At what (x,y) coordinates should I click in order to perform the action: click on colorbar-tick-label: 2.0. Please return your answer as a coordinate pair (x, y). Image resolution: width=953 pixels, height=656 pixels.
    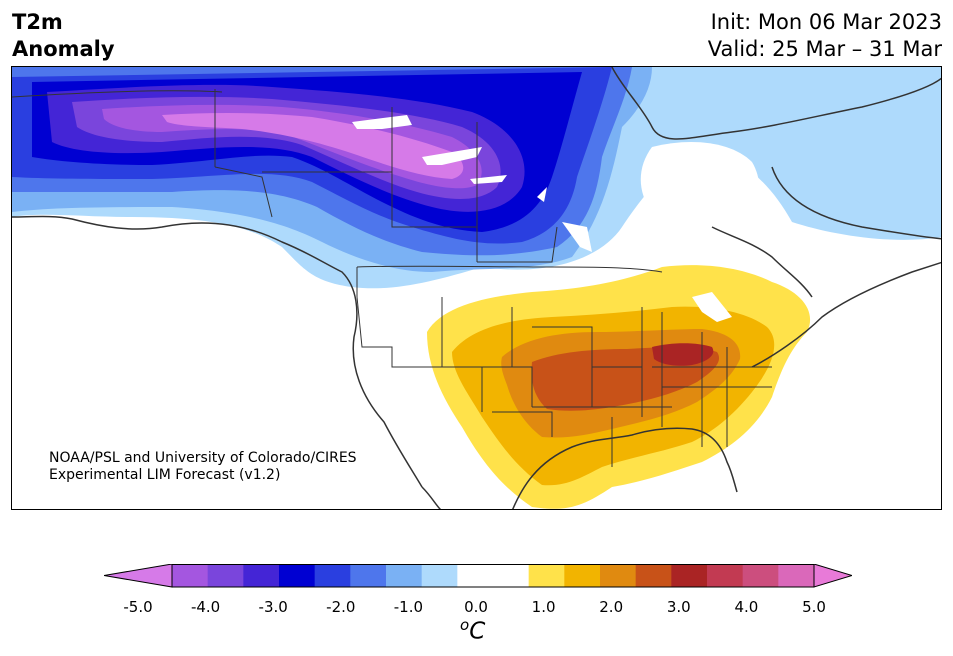
    Looking at the image, I should click on (611, 607).